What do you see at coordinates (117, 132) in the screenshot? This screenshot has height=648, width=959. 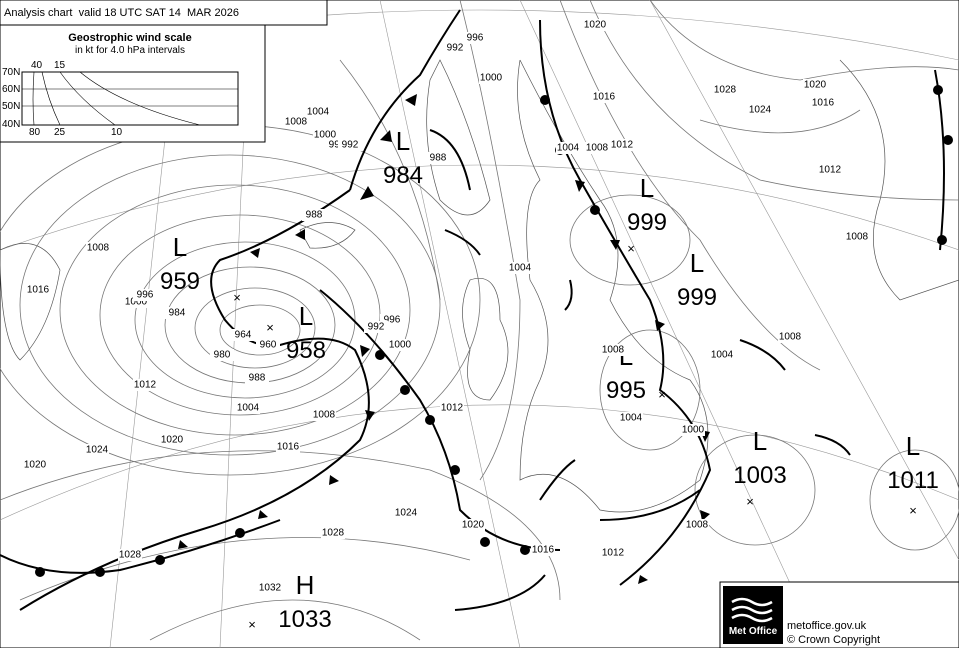 I see `speed-label: 10` at bounding box center [117, 132].